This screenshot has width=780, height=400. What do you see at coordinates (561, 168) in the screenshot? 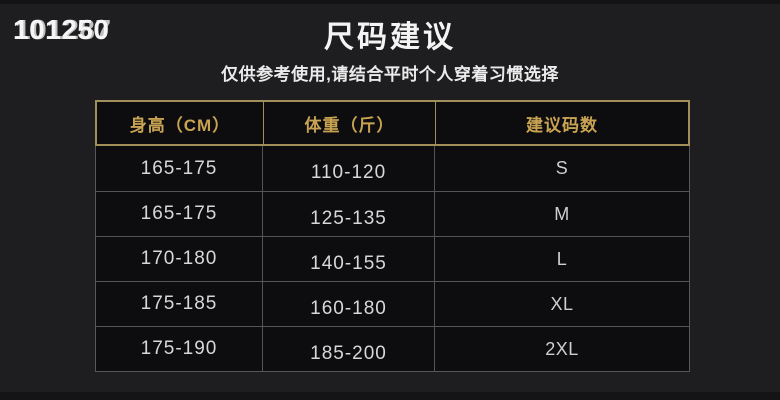
I see `cell-size: S` at bounding box center [561, 168].